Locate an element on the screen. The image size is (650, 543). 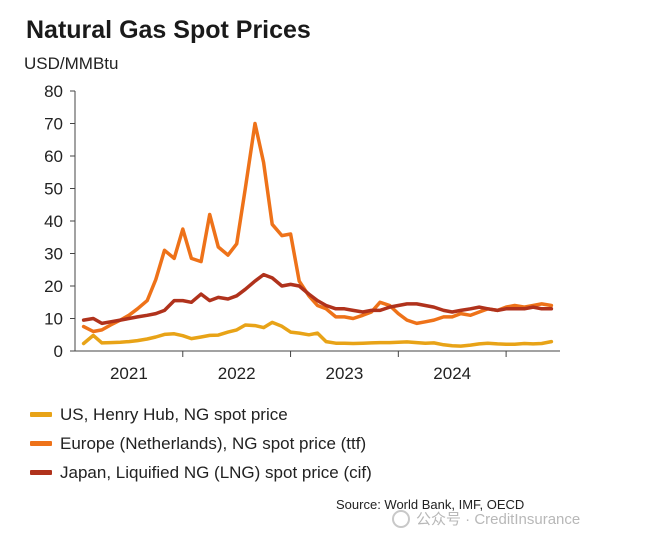
x-tick-label: 2024 is located at coordinates (452, 373).